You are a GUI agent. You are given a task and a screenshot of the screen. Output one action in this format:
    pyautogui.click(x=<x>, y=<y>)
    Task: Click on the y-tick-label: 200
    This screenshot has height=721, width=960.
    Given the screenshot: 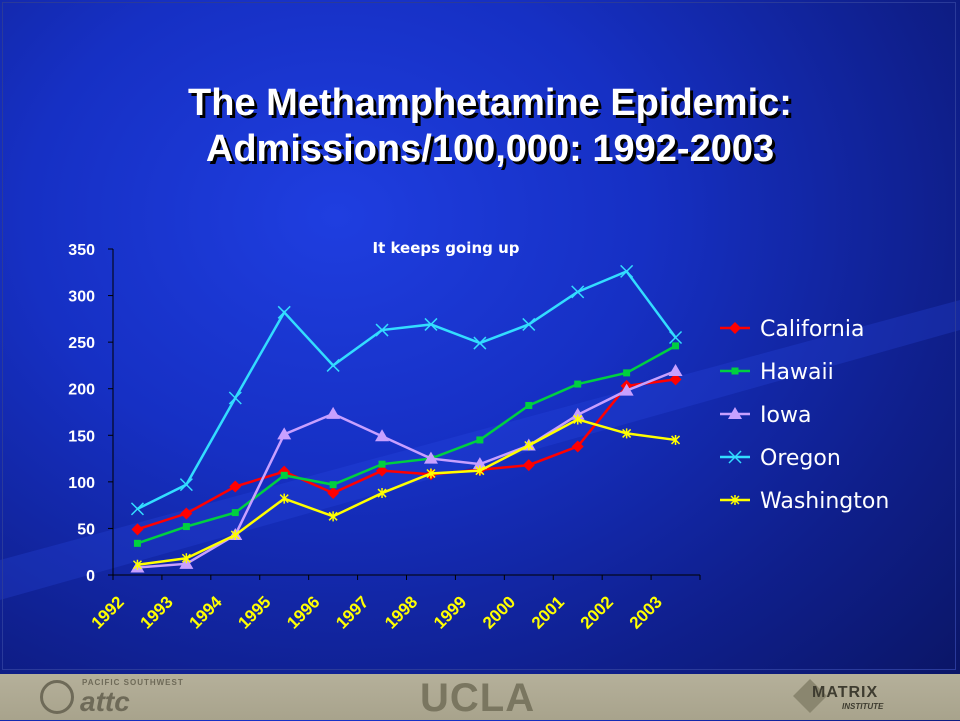 What is the action you would take?
    pyautogui.click(x=81, y=390)
    